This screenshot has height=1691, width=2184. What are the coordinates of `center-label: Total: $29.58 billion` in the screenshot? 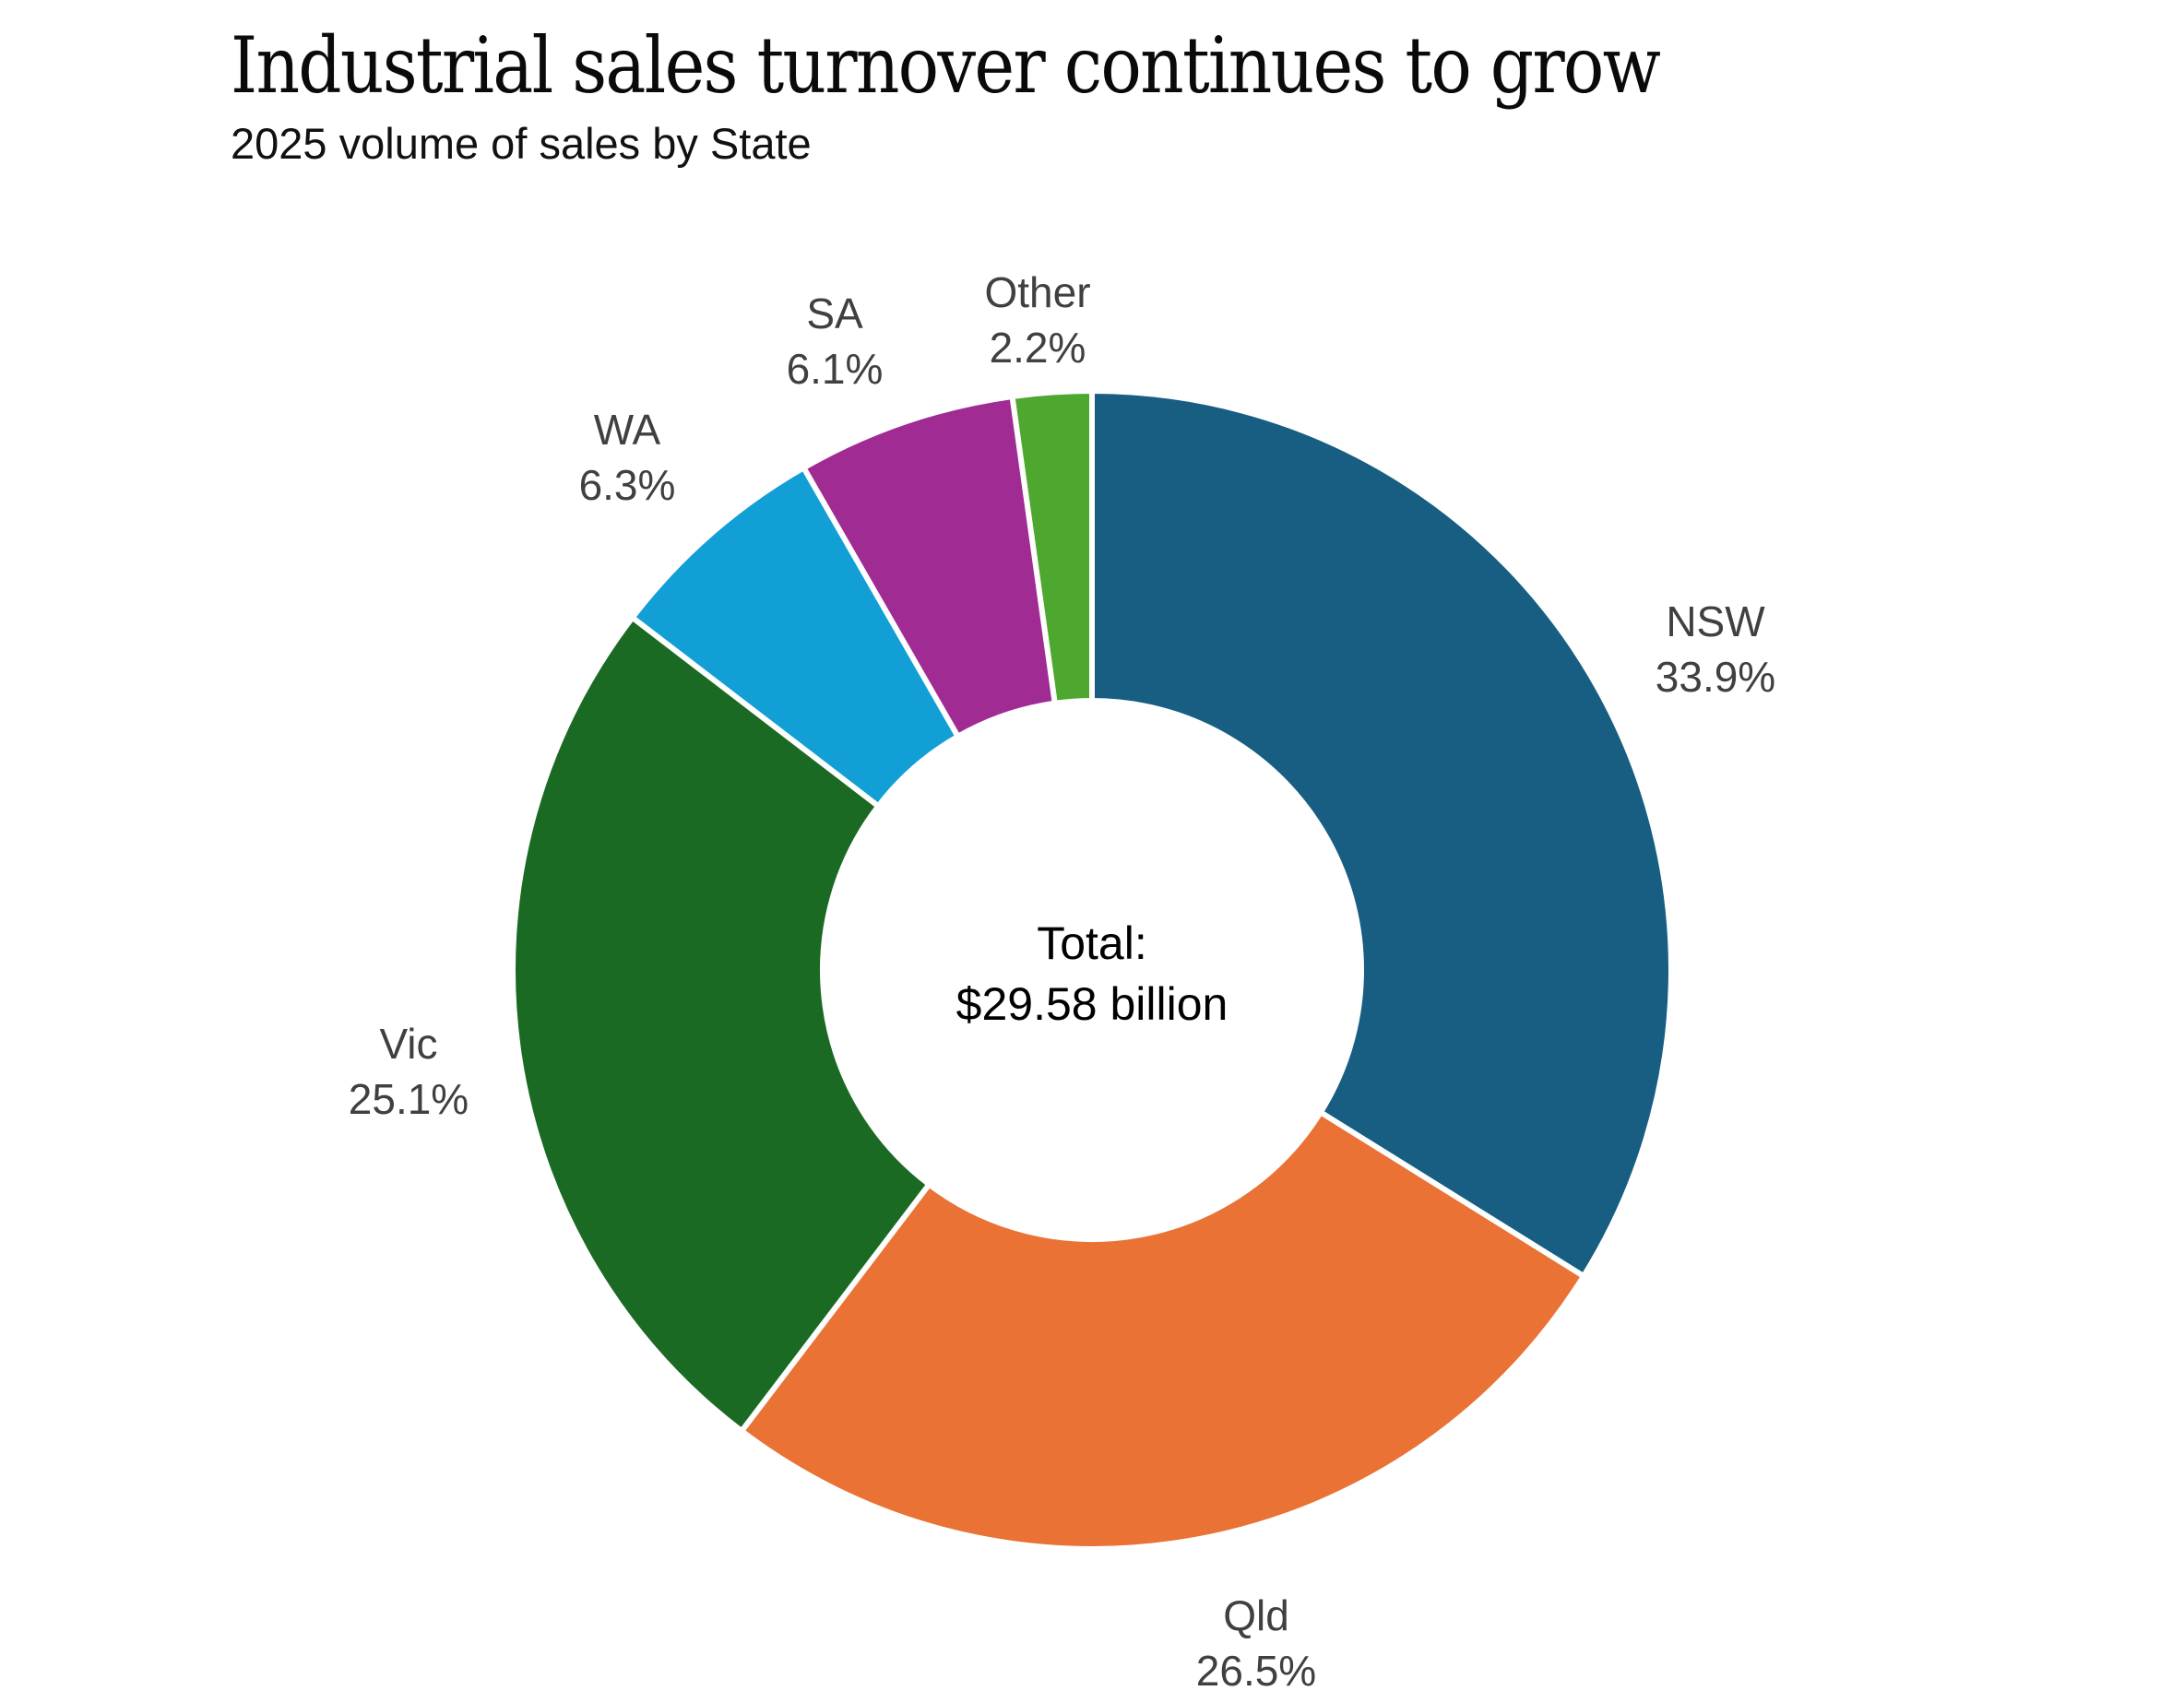 It's located at (1092, 973).